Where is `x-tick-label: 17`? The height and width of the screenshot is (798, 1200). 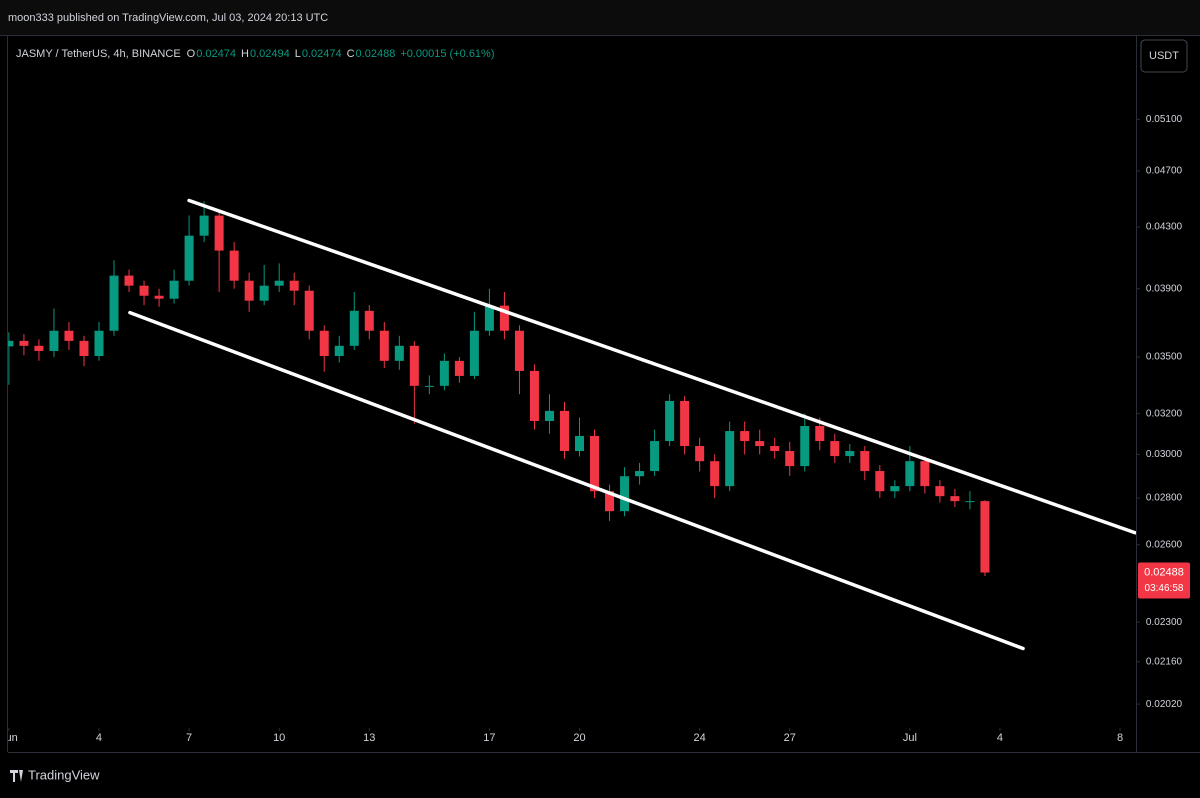
x-tick-label: 17 is located at coordinates (489, 738).